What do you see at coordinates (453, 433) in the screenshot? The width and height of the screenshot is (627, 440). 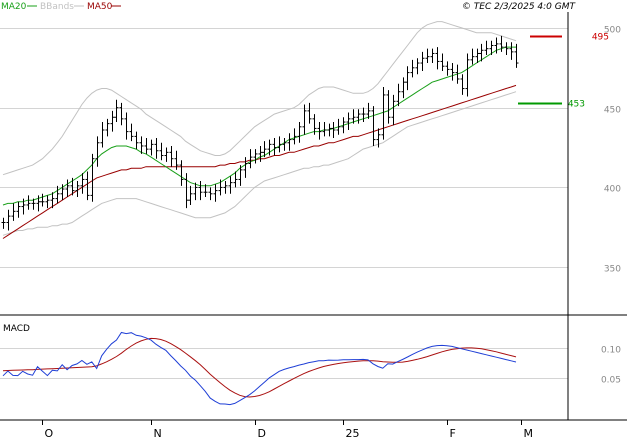 I see `time-tick-label: F` at bounding box center [453, 433].